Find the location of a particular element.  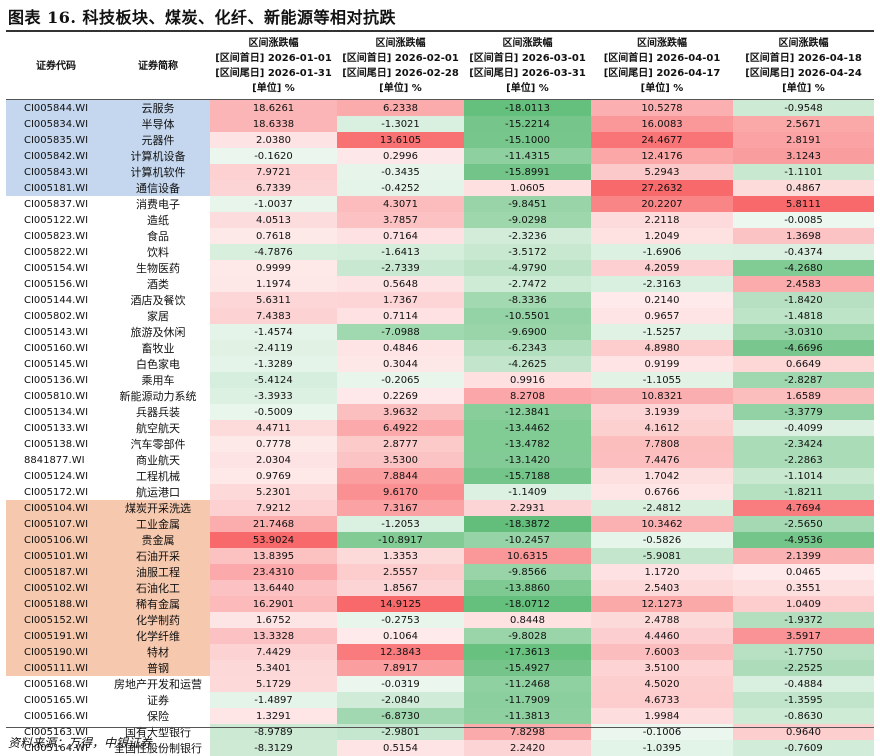

cell-value: -13.4782 is located at coordinates (527, 444).